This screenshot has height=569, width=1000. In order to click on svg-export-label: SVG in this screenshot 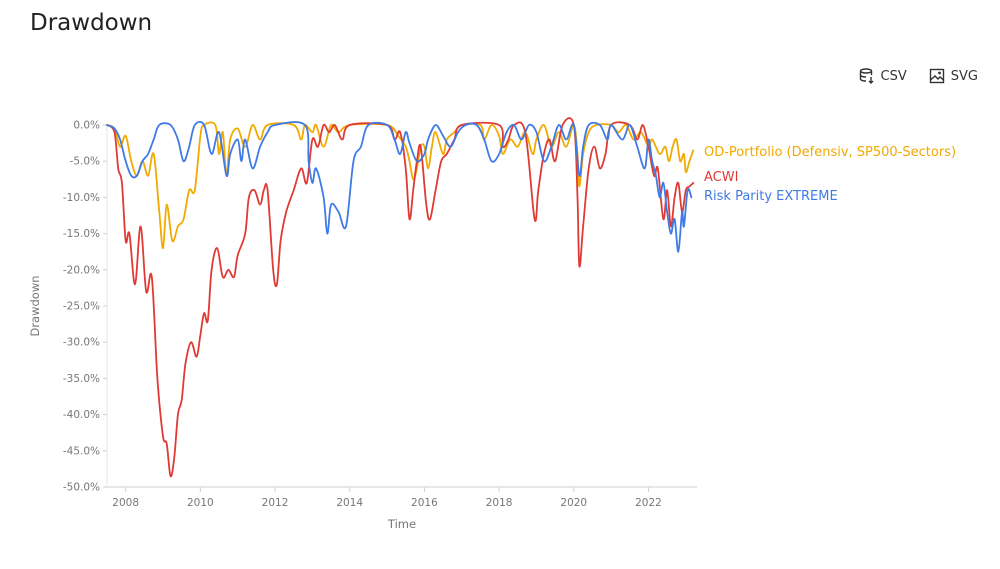, I will do `click(964, 76)`.